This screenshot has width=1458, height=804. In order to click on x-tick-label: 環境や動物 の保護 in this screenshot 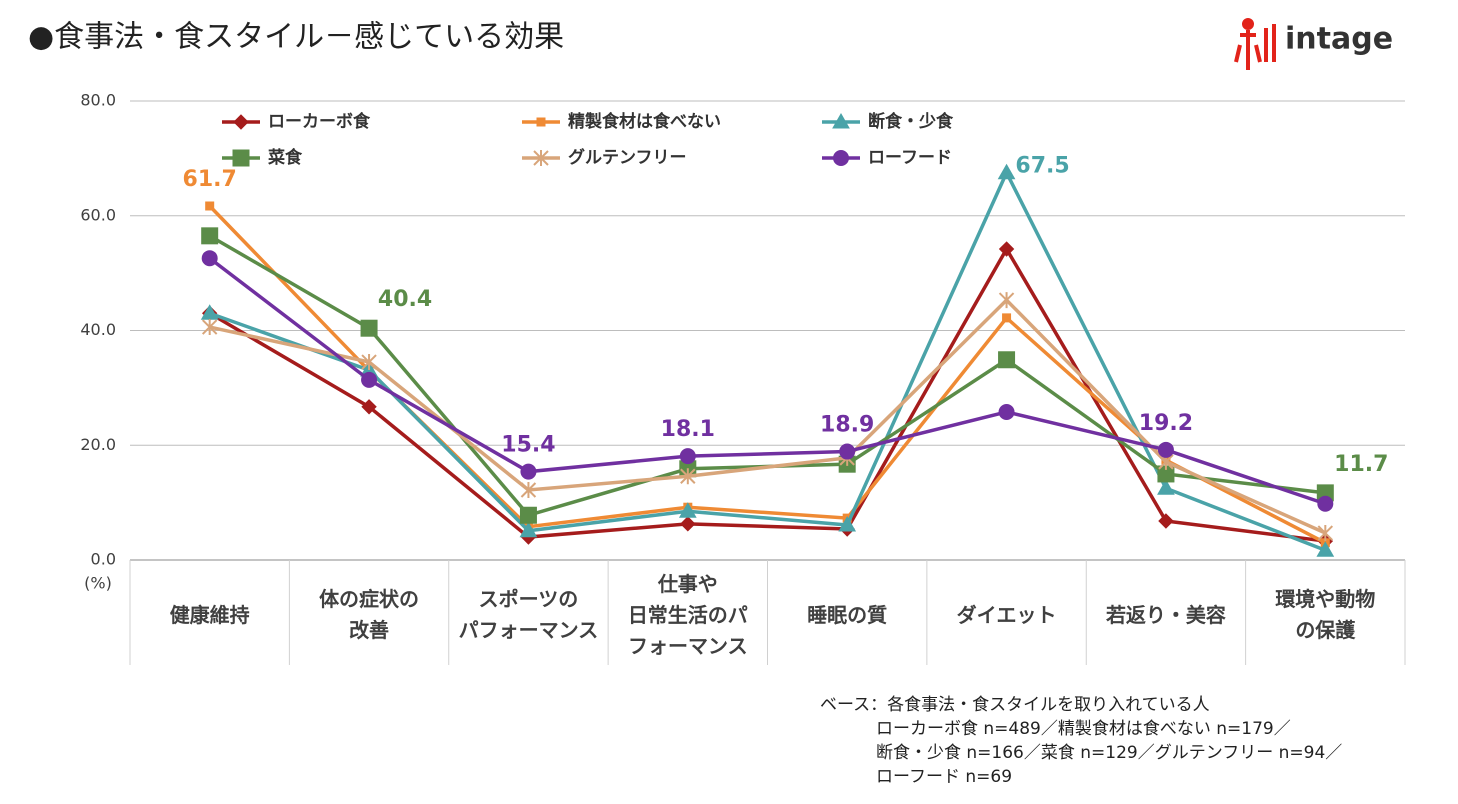, I will do `click(1325, 614)`.